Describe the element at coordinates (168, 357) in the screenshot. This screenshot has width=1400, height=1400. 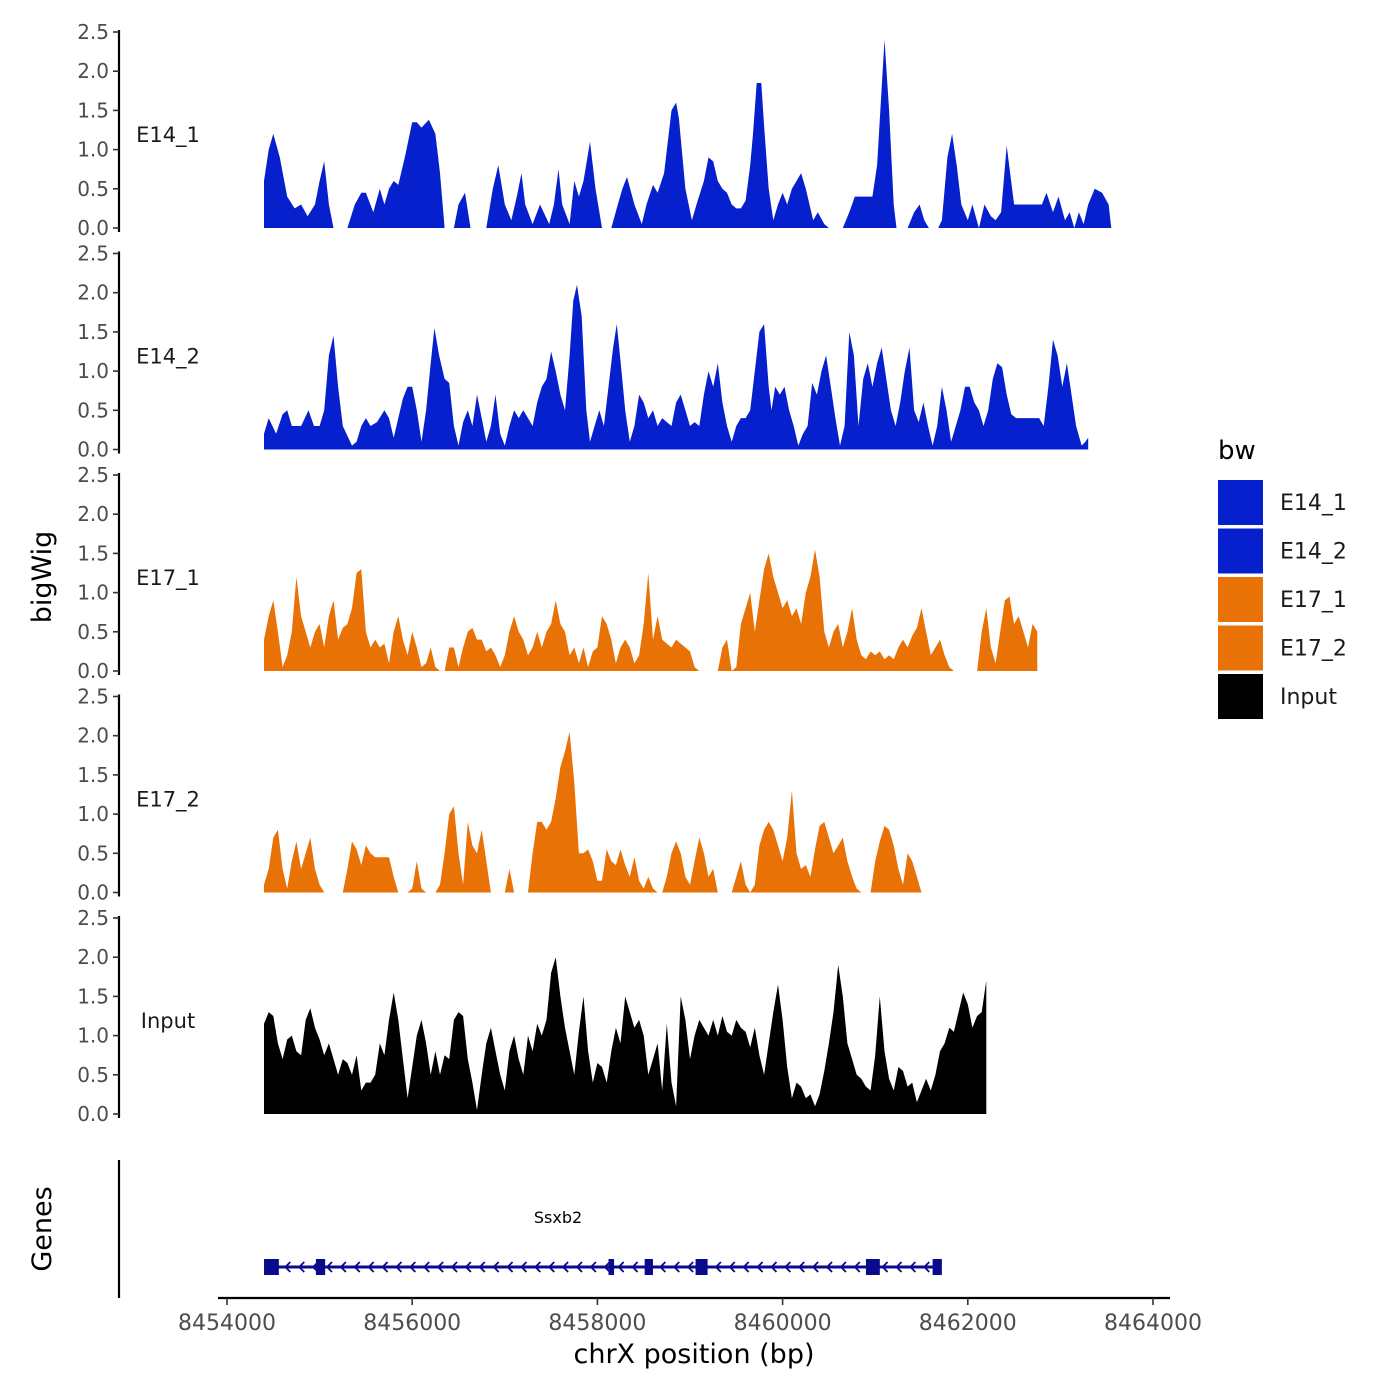
I see `track-label: E14_2` at that location.